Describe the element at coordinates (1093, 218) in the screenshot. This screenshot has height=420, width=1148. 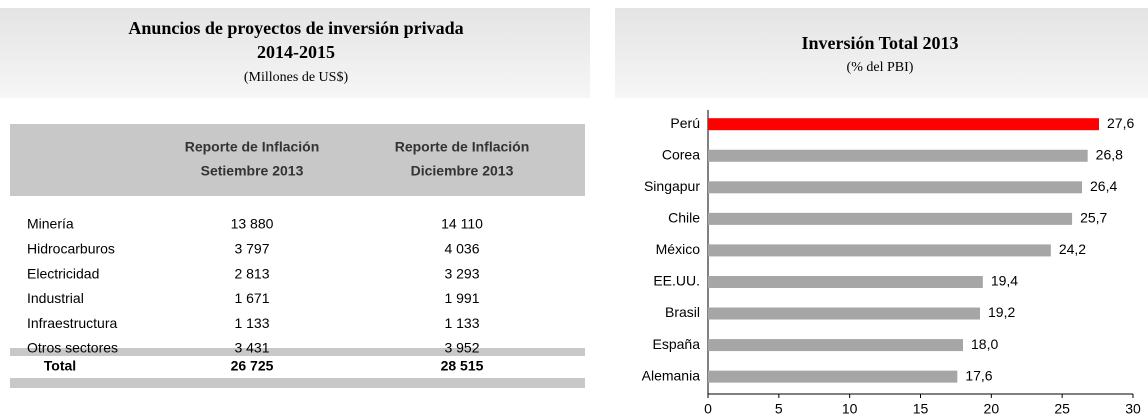
I see `data-label: 25,7` at that location.